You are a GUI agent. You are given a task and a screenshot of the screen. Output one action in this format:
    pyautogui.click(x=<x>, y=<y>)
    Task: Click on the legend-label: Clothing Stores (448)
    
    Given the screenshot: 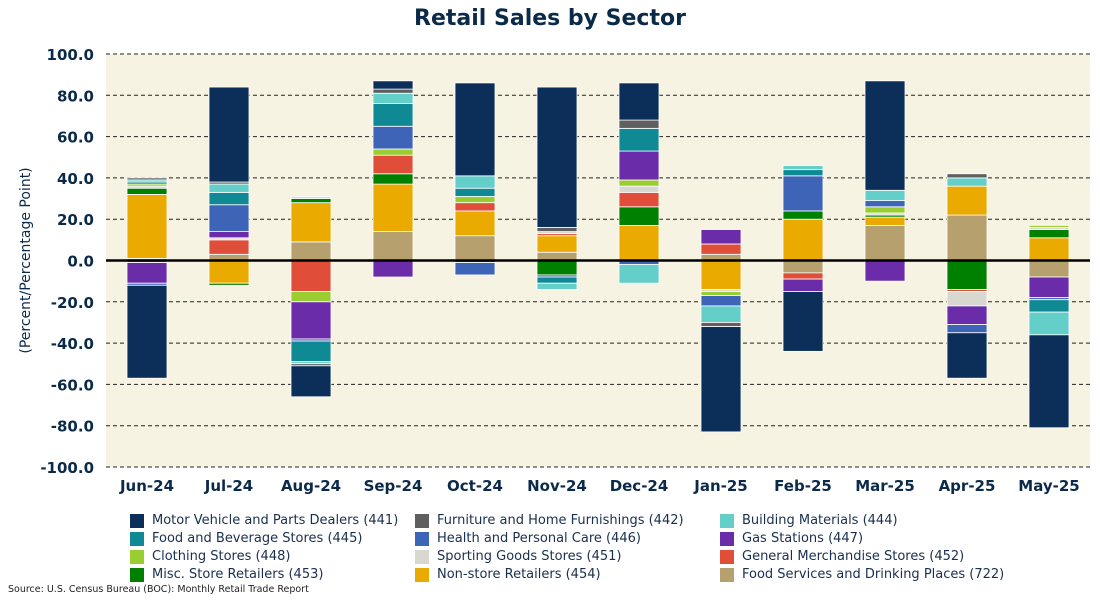 What is the action you would take?
    pyautogui.click(x=221, y=556)
    